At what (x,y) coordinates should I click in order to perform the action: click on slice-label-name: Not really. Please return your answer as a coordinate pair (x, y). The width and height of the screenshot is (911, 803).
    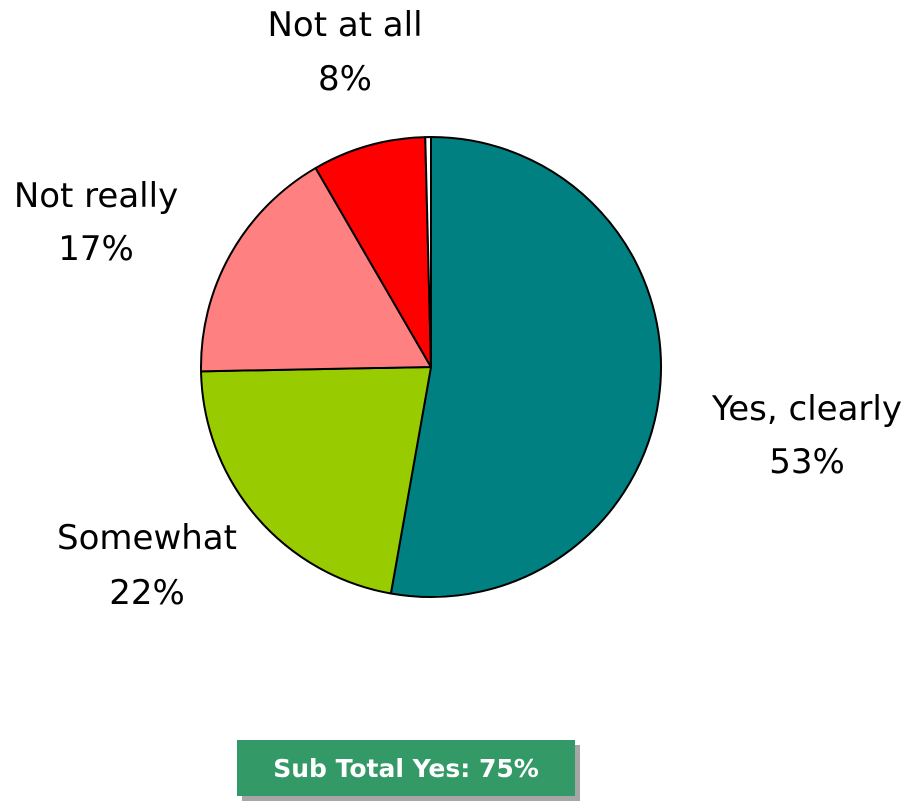
    Looking at the image, I should click on (96, 196).